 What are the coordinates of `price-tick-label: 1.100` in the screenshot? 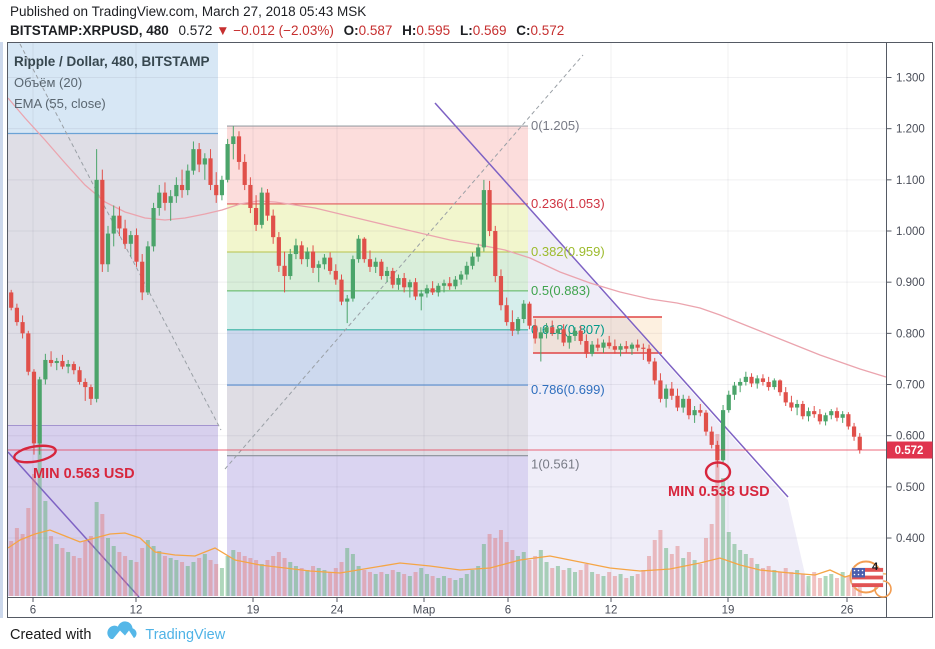 It's located at (910, 181).